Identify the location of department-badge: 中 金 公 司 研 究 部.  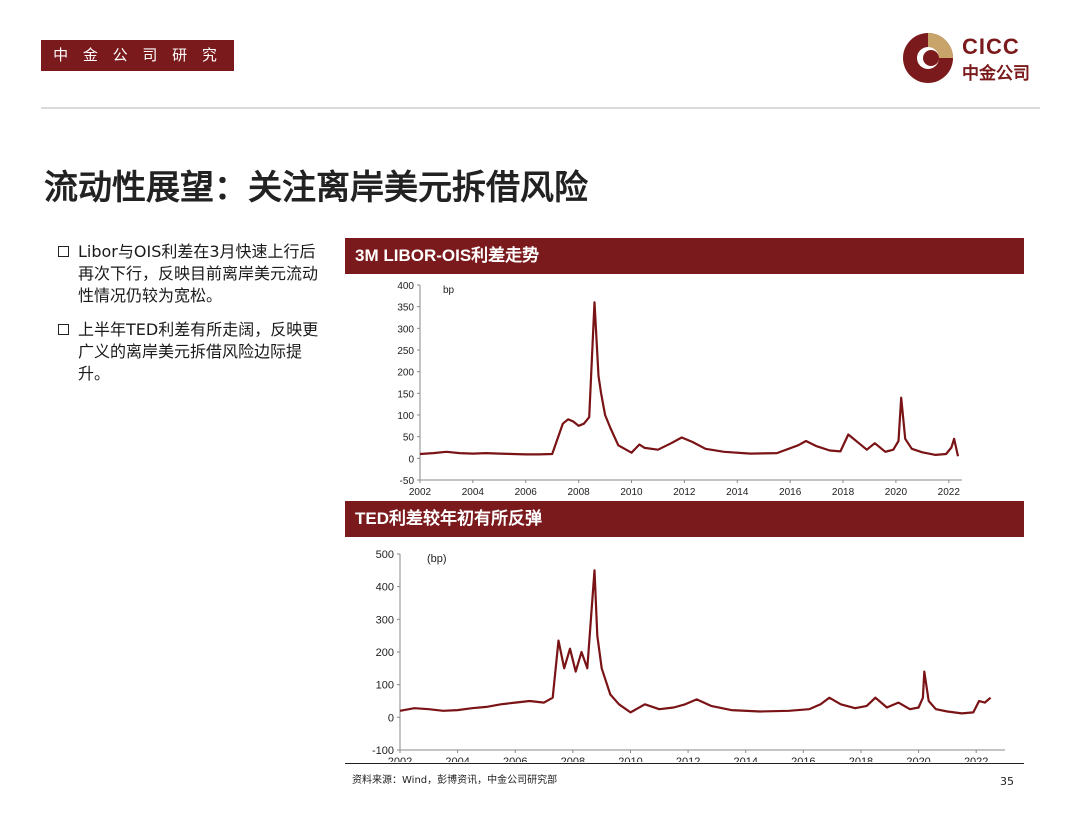
(137, 67).